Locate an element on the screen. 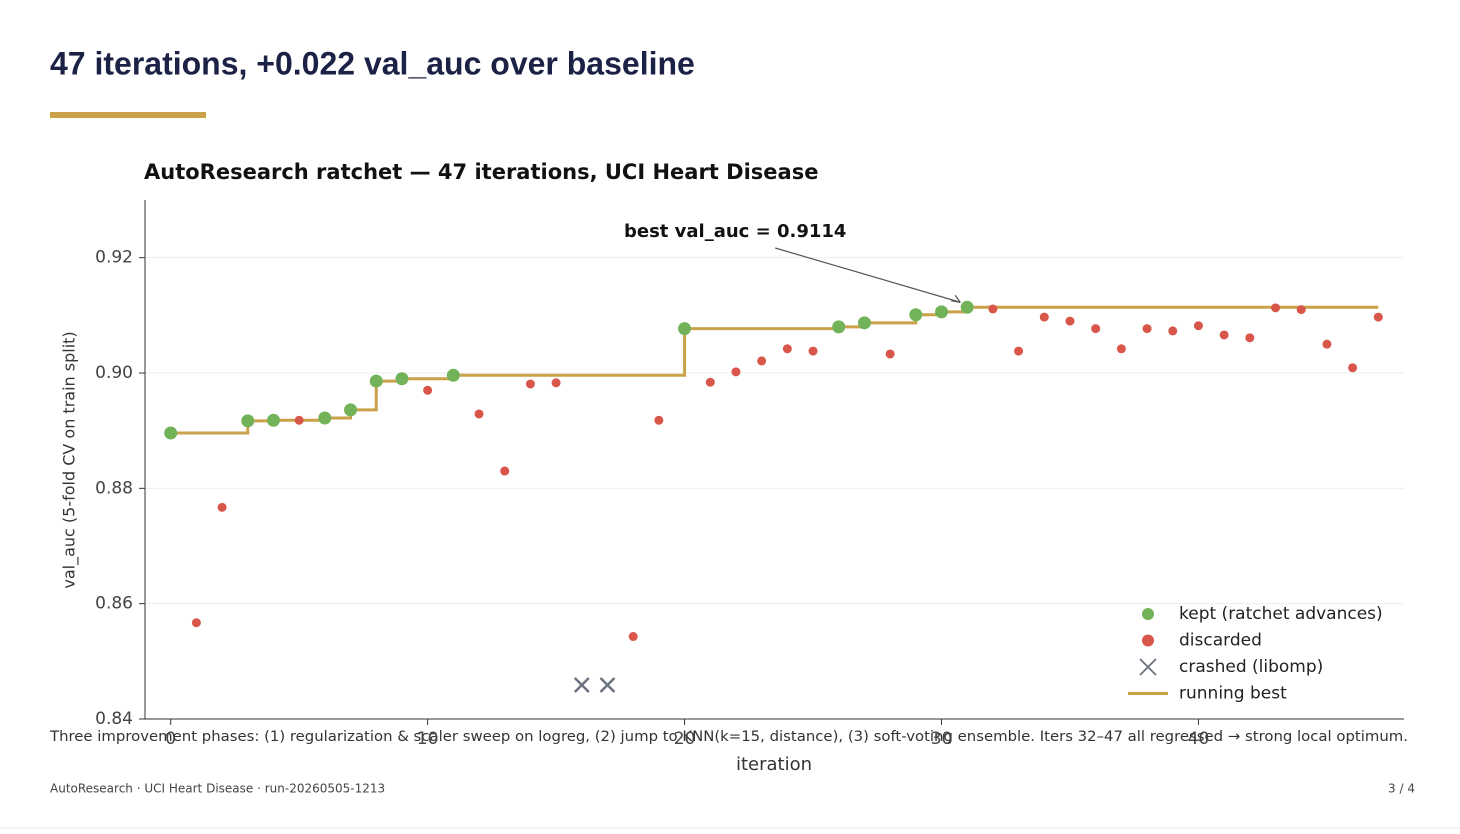  x-axis-label: iteration is located at coordinates (774, 764).